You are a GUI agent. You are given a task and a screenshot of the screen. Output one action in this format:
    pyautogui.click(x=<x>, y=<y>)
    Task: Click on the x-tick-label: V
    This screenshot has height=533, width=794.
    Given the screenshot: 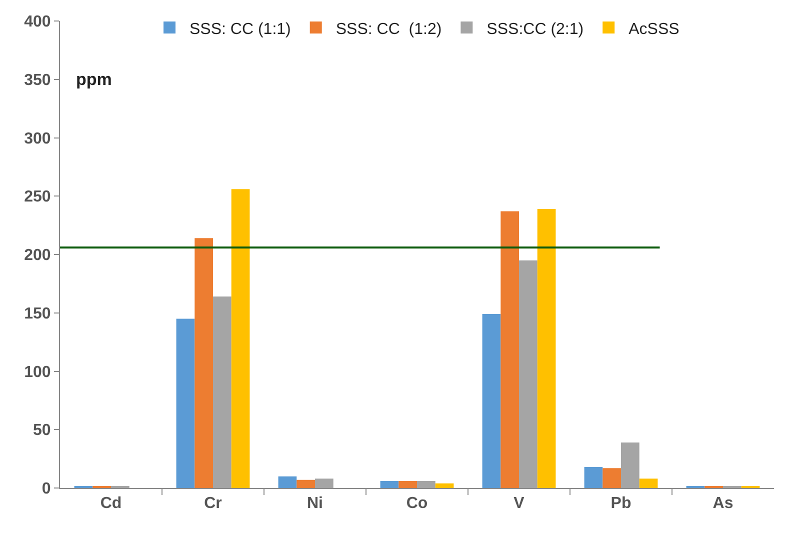 What is the action you would take?
    pyautogui.click(x=519, y=503)
    